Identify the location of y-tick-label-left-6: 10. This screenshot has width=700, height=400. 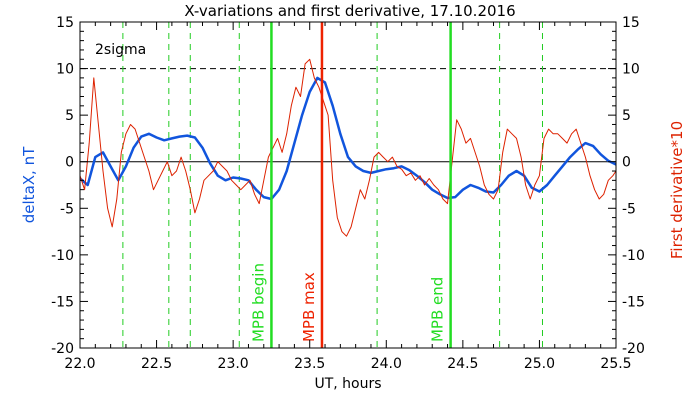
(65, 70).